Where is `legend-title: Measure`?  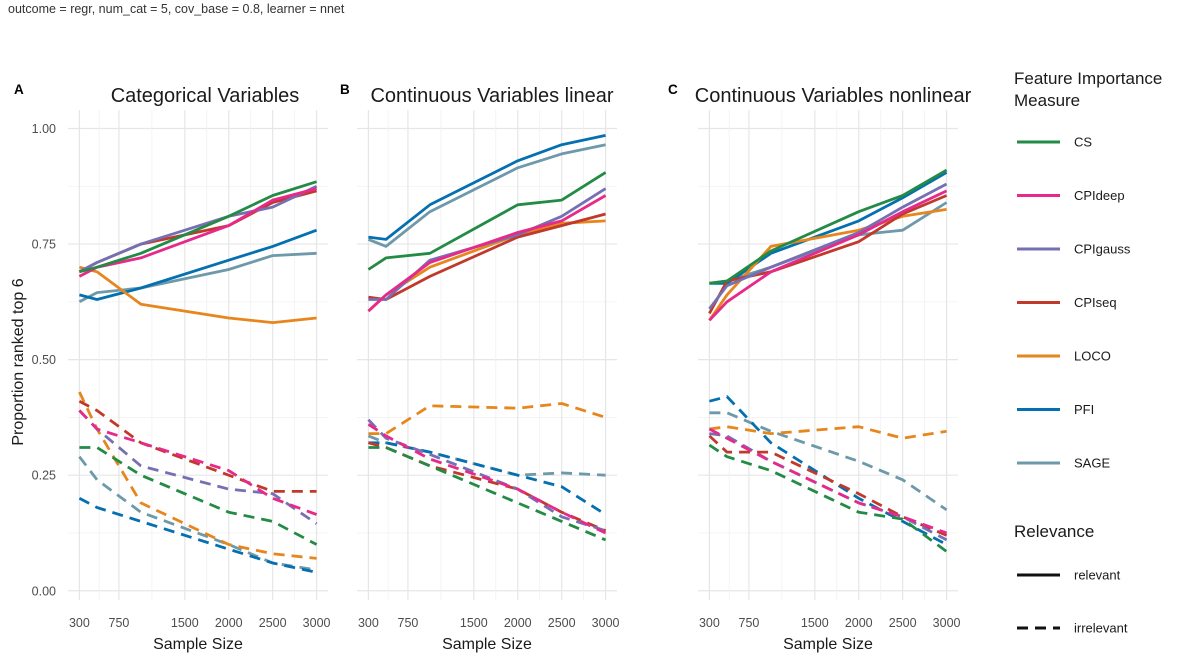 legend-title: Measure is located at coordinates (1047, 100).